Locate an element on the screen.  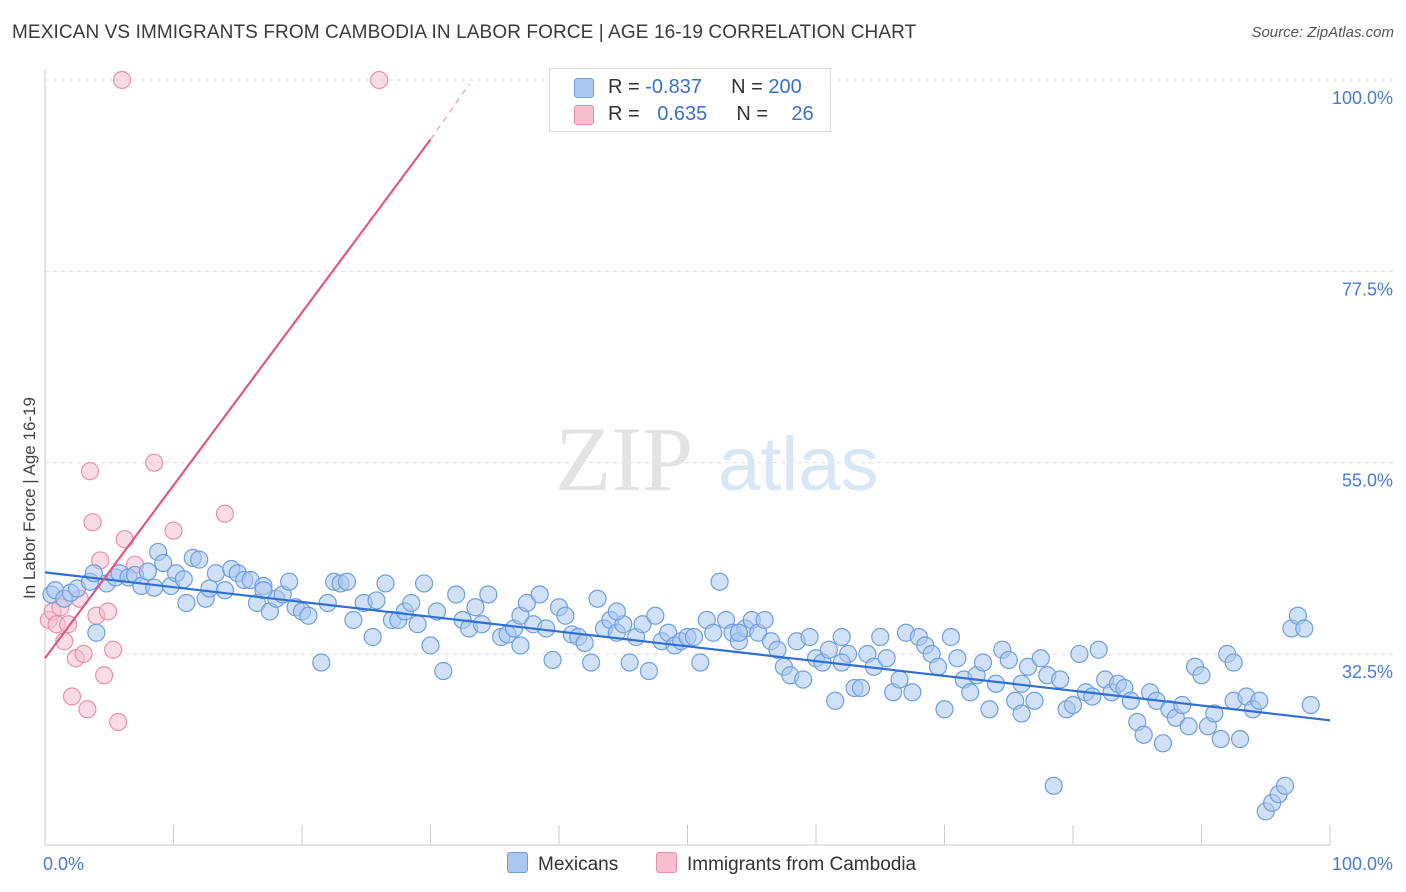
legend-text: R = 0.635 N = 26 is located at coordinates (711, 114).